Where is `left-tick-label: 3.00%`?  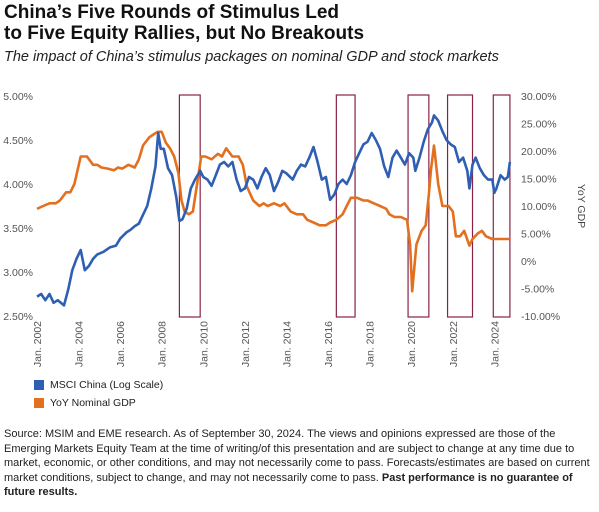
left-tick-label: 3.00% is located at coordinates (18, 273).